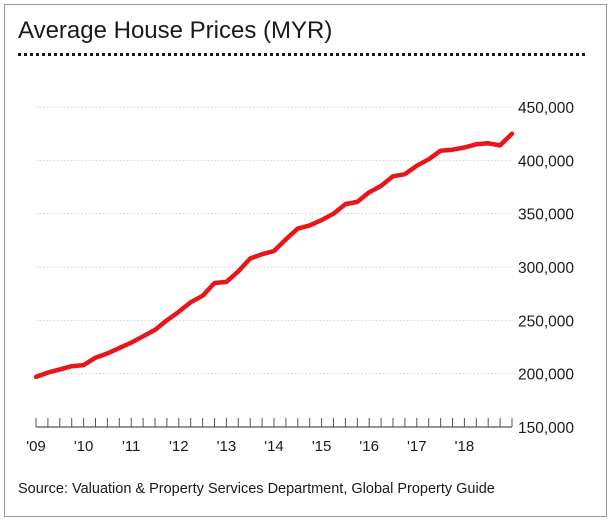 This screenshot has width=613, height=523. I want to click on title-divider, so click(301, 54).